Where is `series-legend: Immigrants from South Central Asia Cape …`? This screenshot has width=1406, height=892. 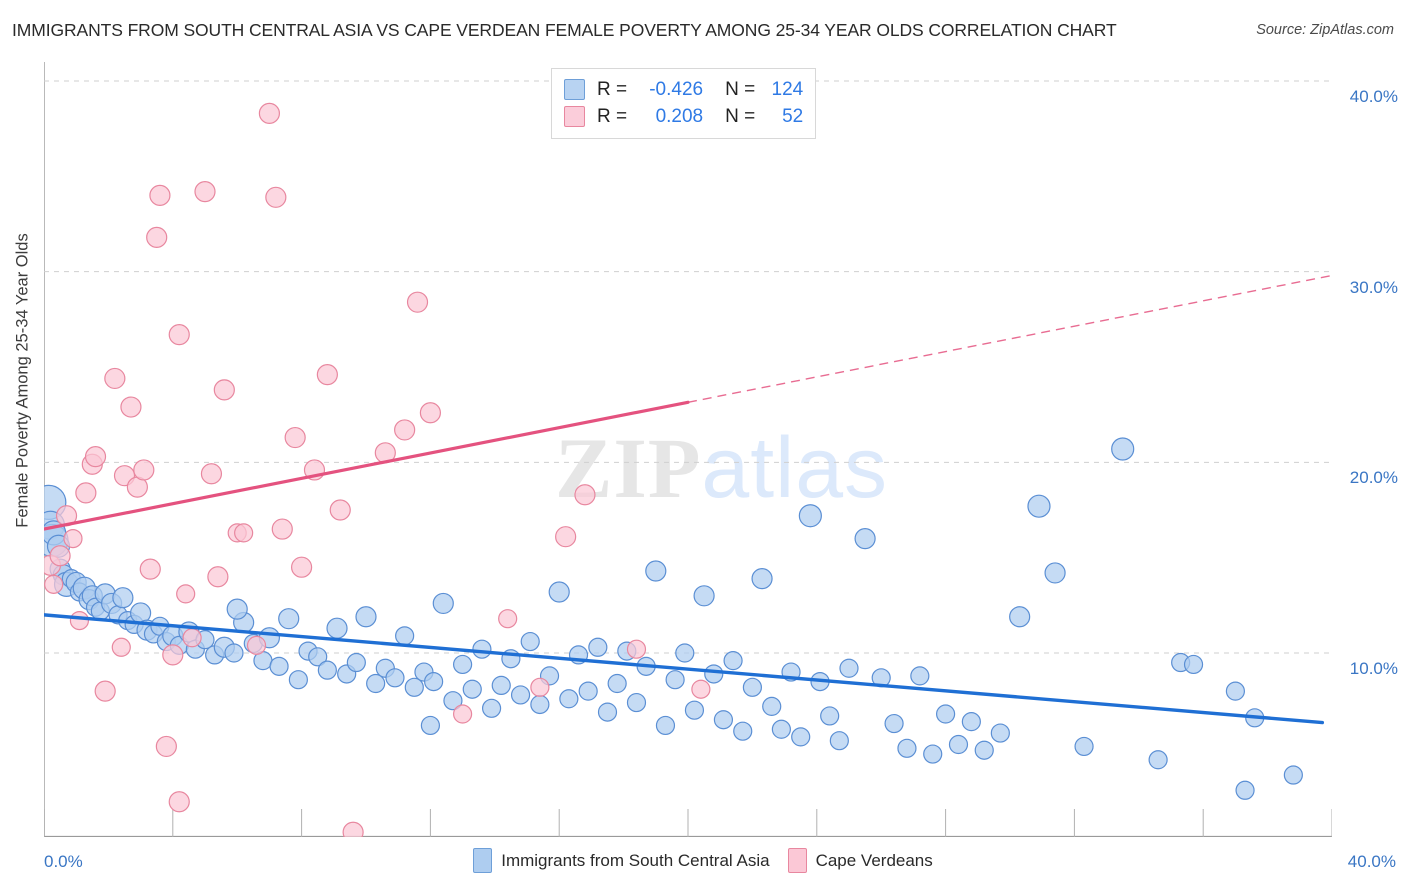
series-legend: Immigrants from South Central Asia Cape … is located at coordinates (703, 860).